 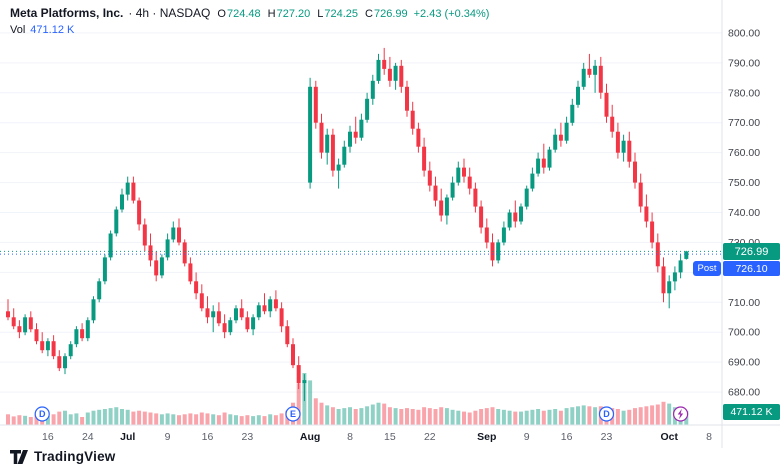 What do you see at coordinates (361, 252) in the screenshot?
I see `last-price-line` at bounding box center [361, 252].